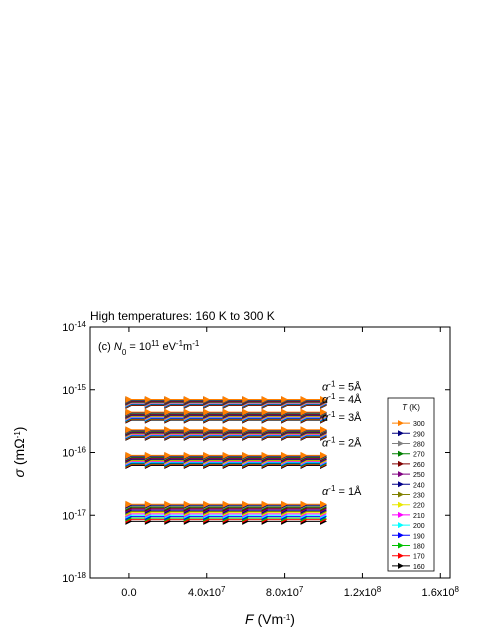 Image resolution: width=491 pixels, height=635 pixels. I want to click on legend-label: 180, so click(419, 547).